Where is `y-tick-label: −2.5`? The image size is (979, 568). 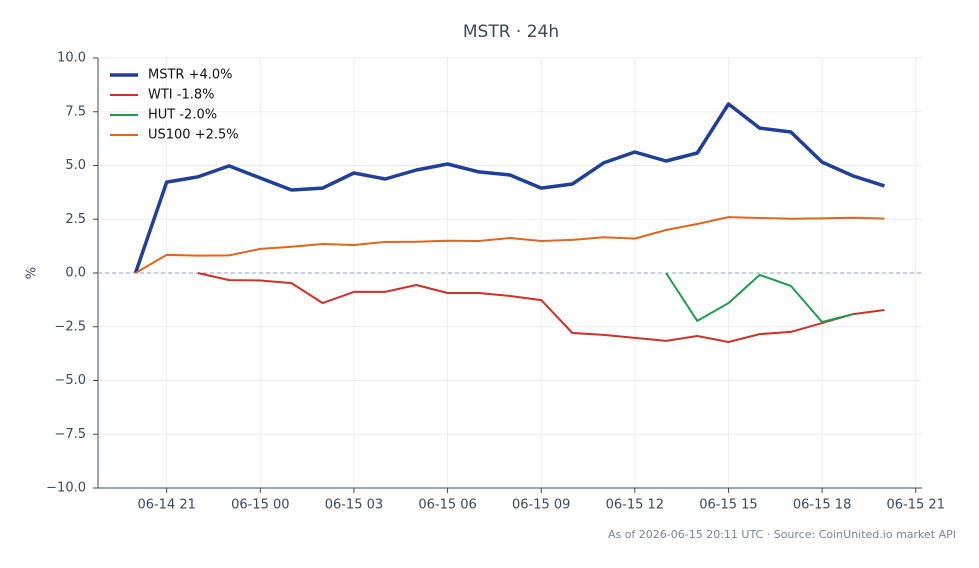
y-tick-label: −2.5 is located at coordinates (70, 326).